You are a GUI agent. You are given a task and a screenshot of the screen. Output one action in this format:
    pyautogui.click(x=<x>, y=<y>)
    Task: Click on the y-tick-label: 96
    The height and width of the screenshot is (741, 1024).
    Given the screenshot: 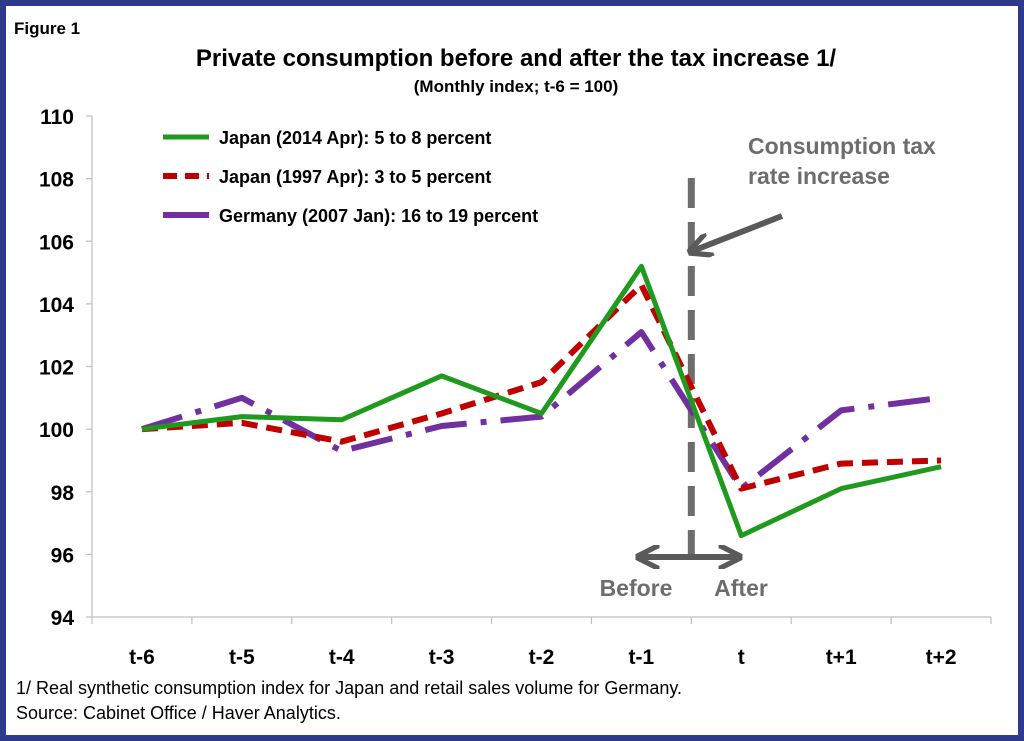 What is the action you would take?
    pyautogui.click(x=62, y=555)
    